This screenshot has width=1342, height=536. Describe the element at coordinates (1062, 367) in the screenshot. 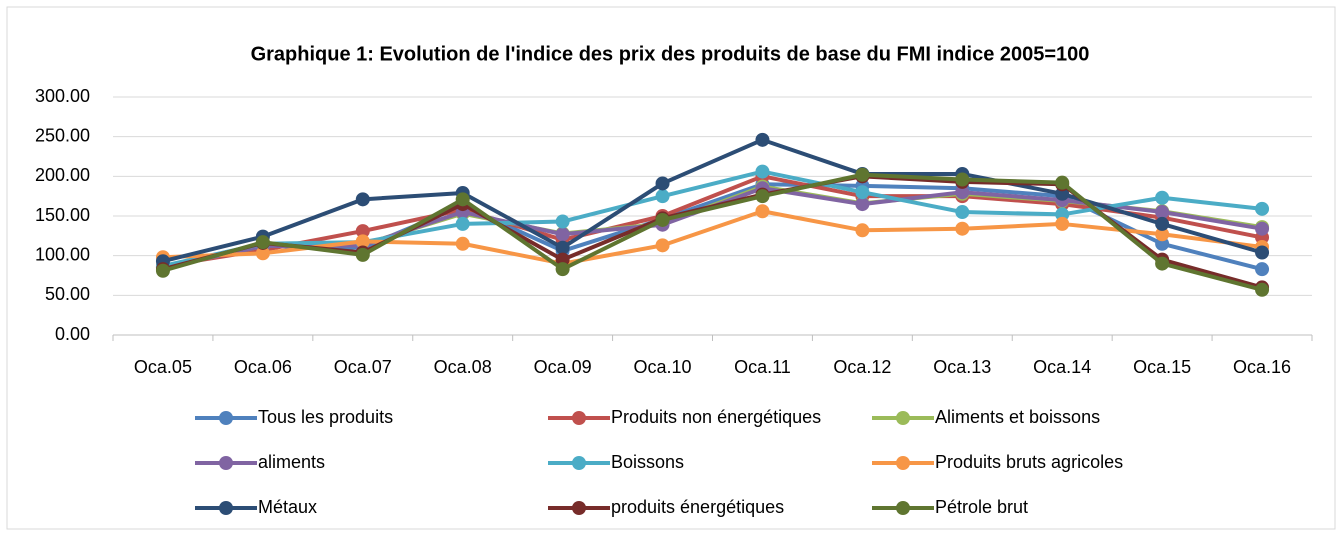

I see `x-tick-label: Oca.14` at that location.